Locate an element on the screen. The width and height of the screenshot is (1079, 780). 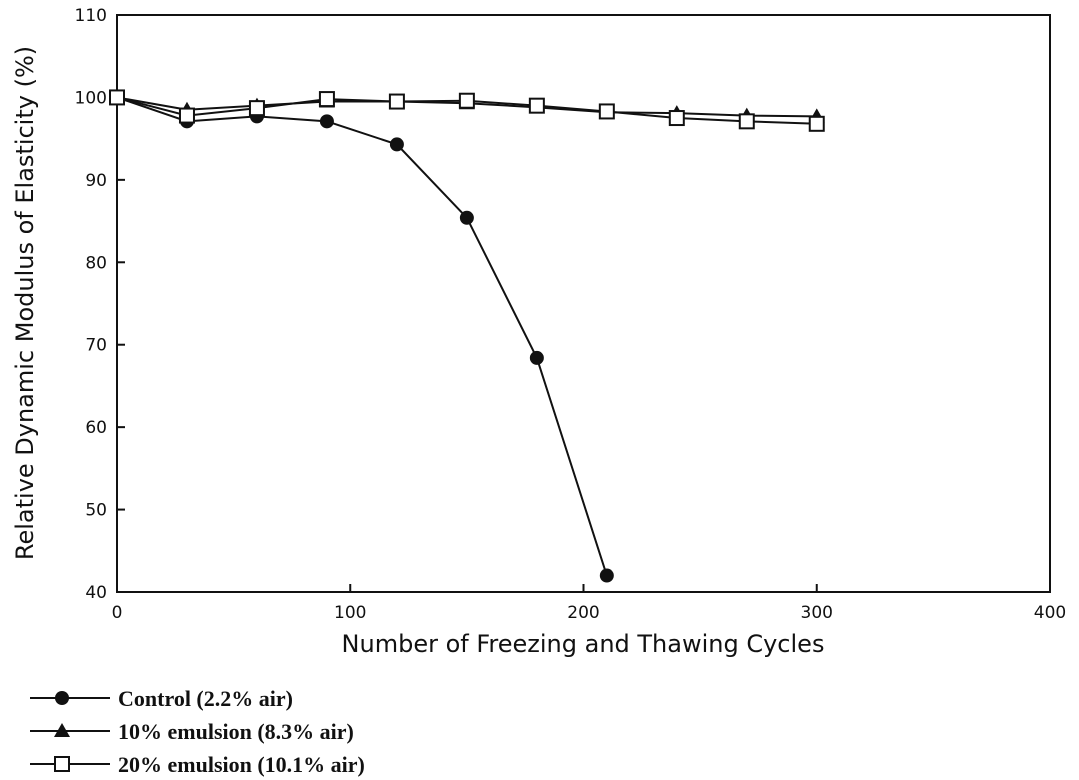
x-tick-label: 300 is located at coordinates (817, 613).